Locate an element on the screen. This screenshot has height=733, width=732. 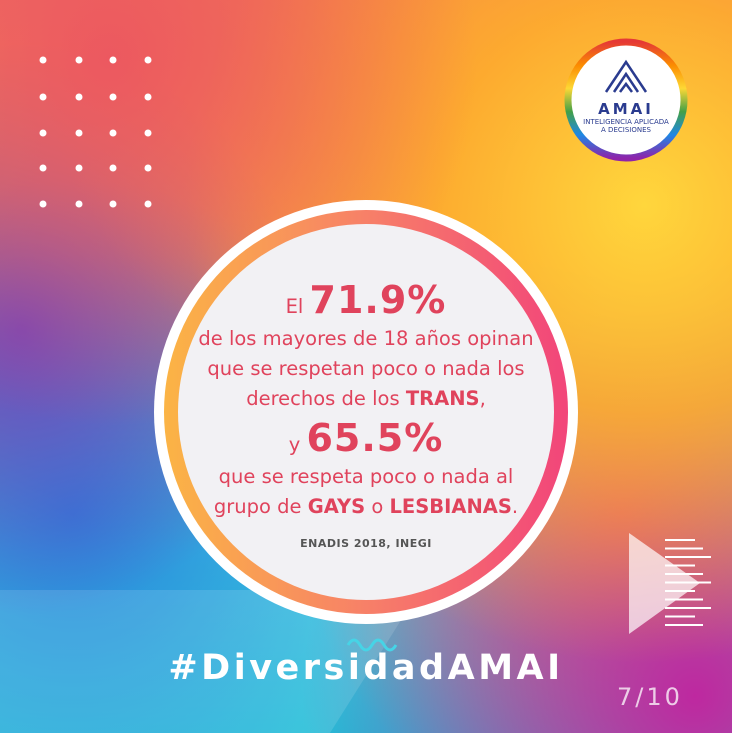
logo-mark is located at coordinates (626, 76).